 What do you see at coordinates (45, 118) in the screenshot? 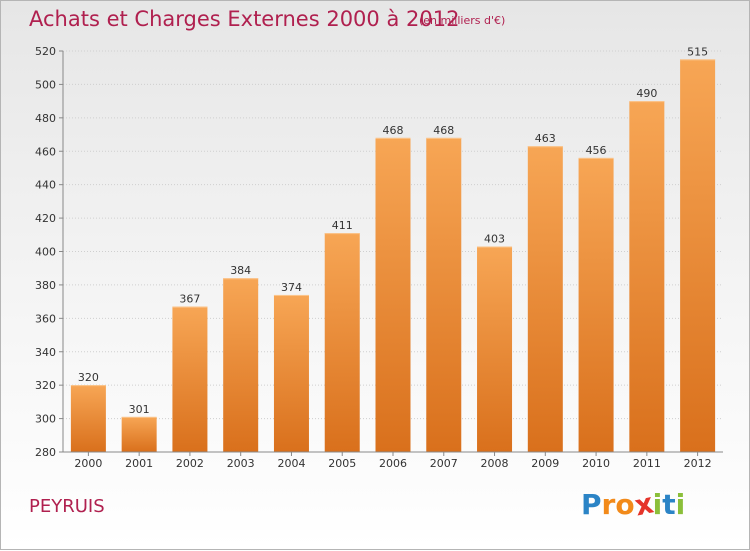
I see `y-tick-label: 480` at bounding box center [45, 118].